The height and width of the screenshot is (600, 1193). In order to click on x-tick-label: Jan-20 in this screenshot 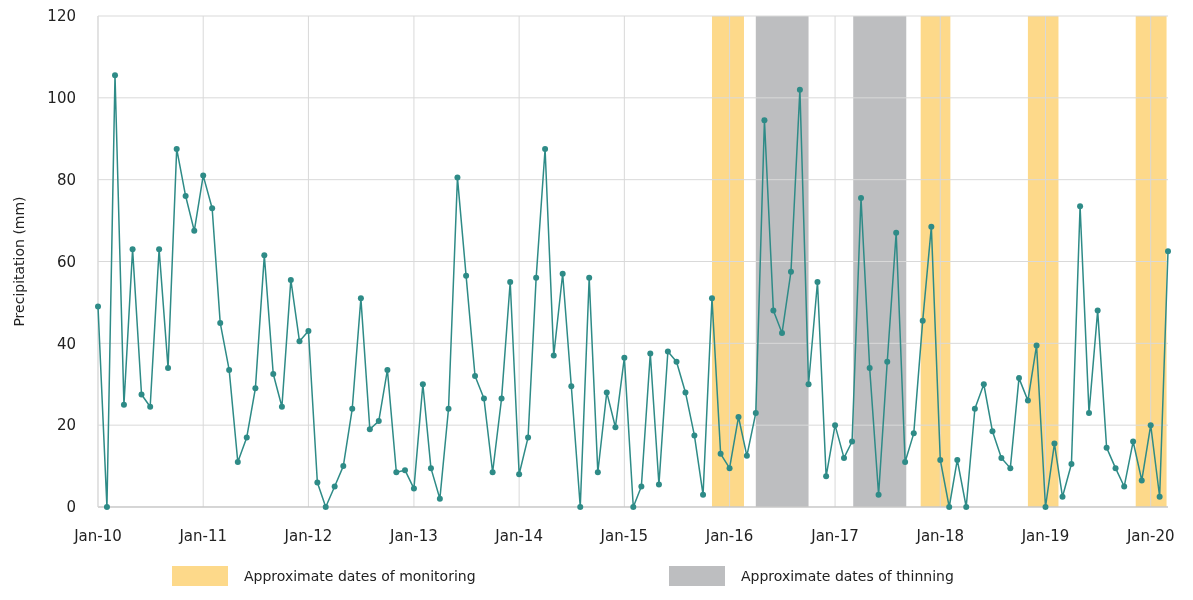, I will do `click(1150, 536)`.